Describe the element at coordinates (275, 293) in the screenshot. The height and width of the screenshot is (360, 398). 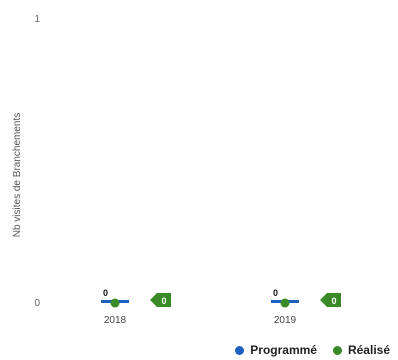
I see `data-label-programme-2019: 0` at that location.